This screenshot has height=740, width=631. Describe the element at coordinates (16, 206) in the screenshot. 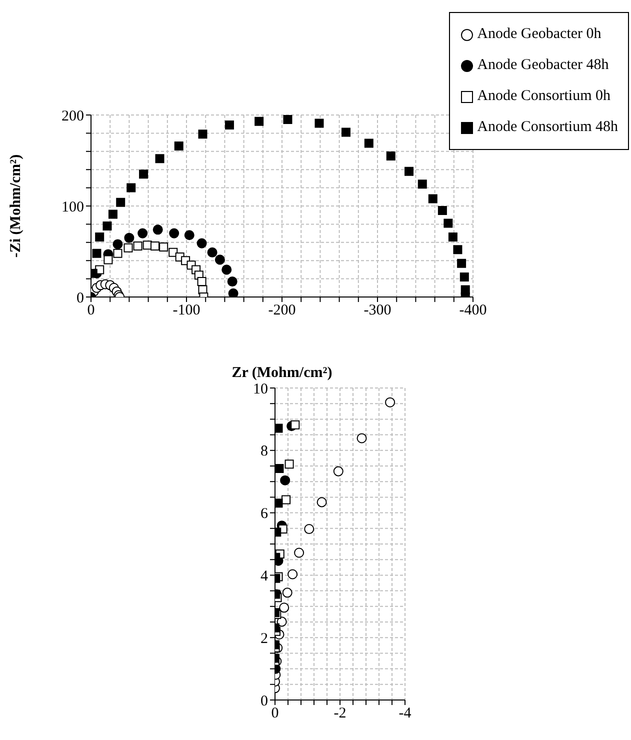

I see `y-axis-title: -Zi (Mohm/cm²)` at that location.